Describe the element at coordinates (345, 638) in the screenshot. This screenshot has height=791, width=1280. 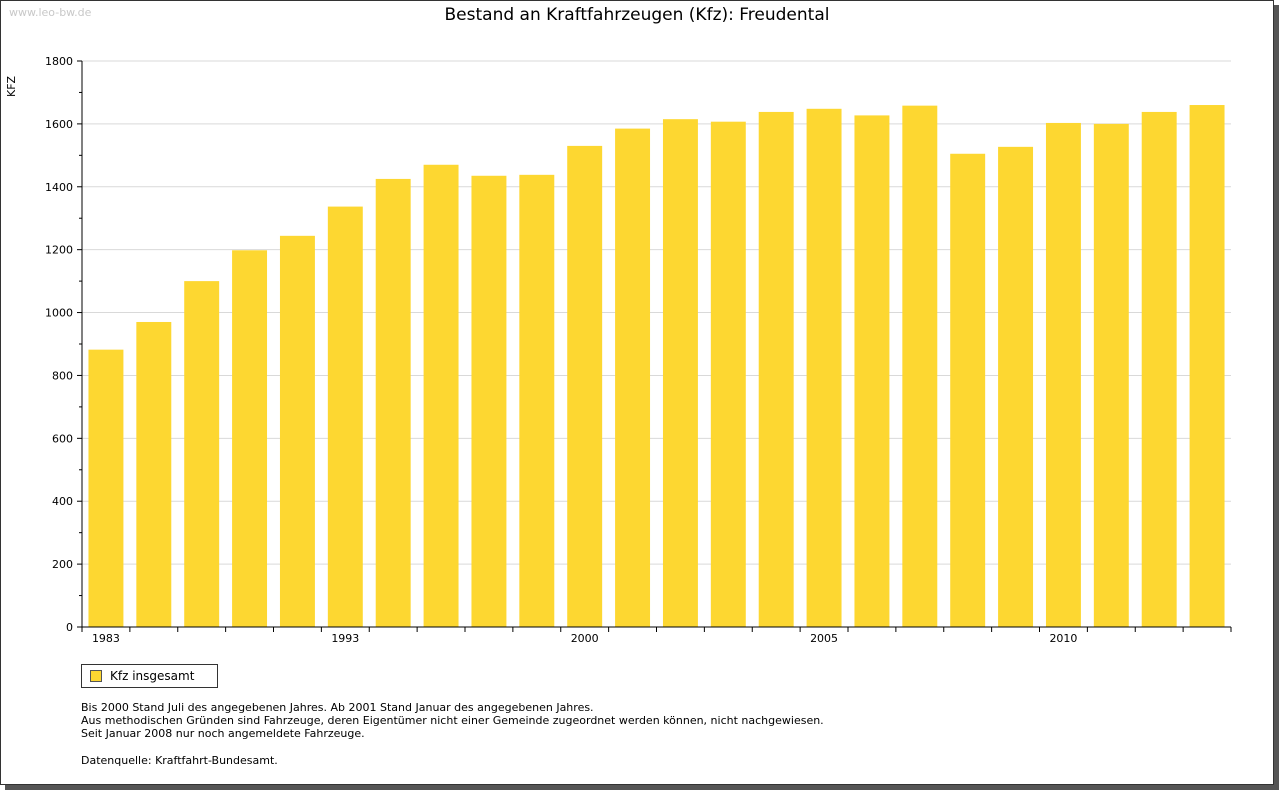
I see `x-tick-label: 1993` at that location.